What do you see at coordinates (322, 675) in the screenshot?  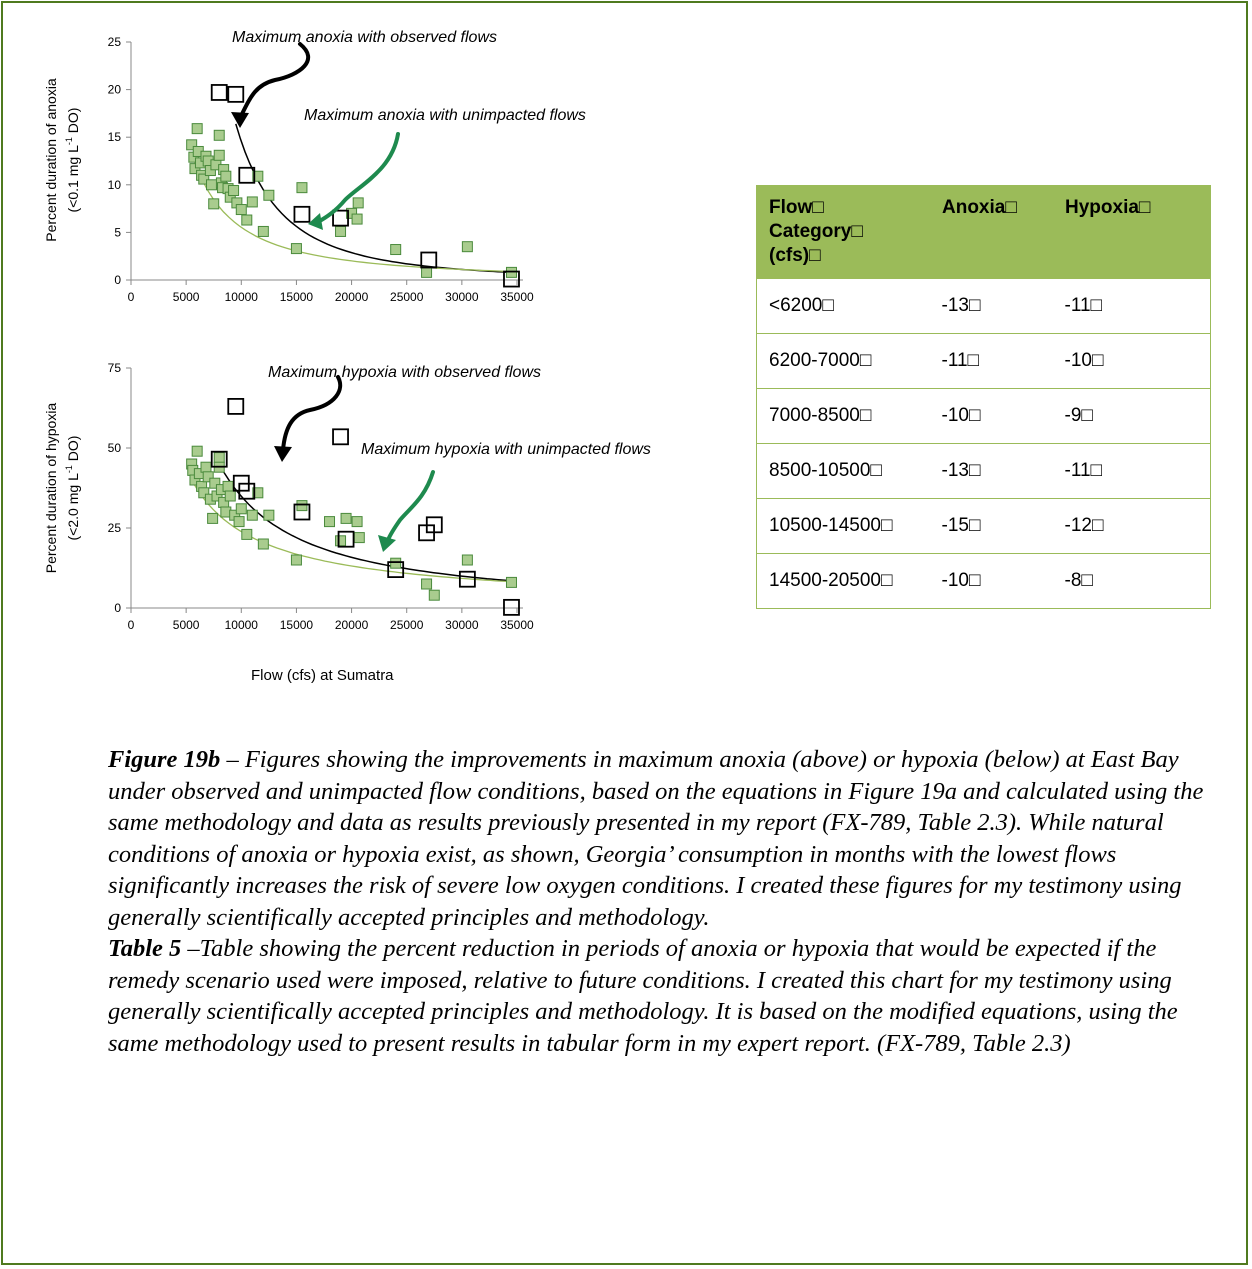 I see `x-axis-title: Flow (cfs) at Sumatra` at bounding box center [322, 675].